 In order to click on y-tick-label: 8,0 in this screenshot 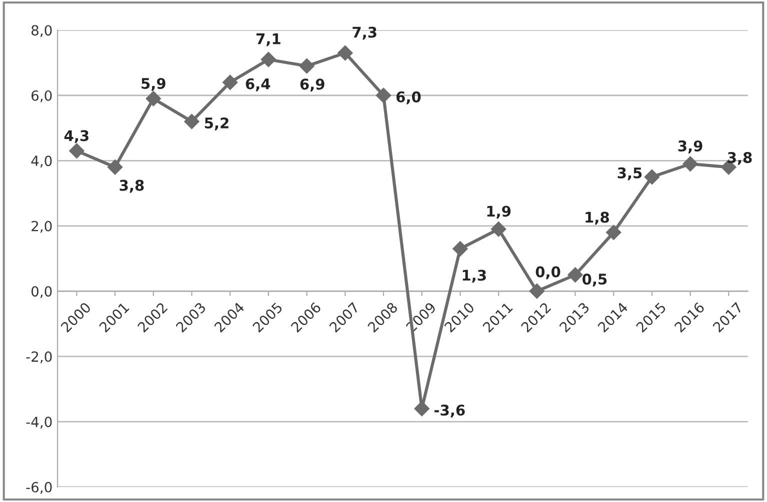, I will do `click(42, 31)`.